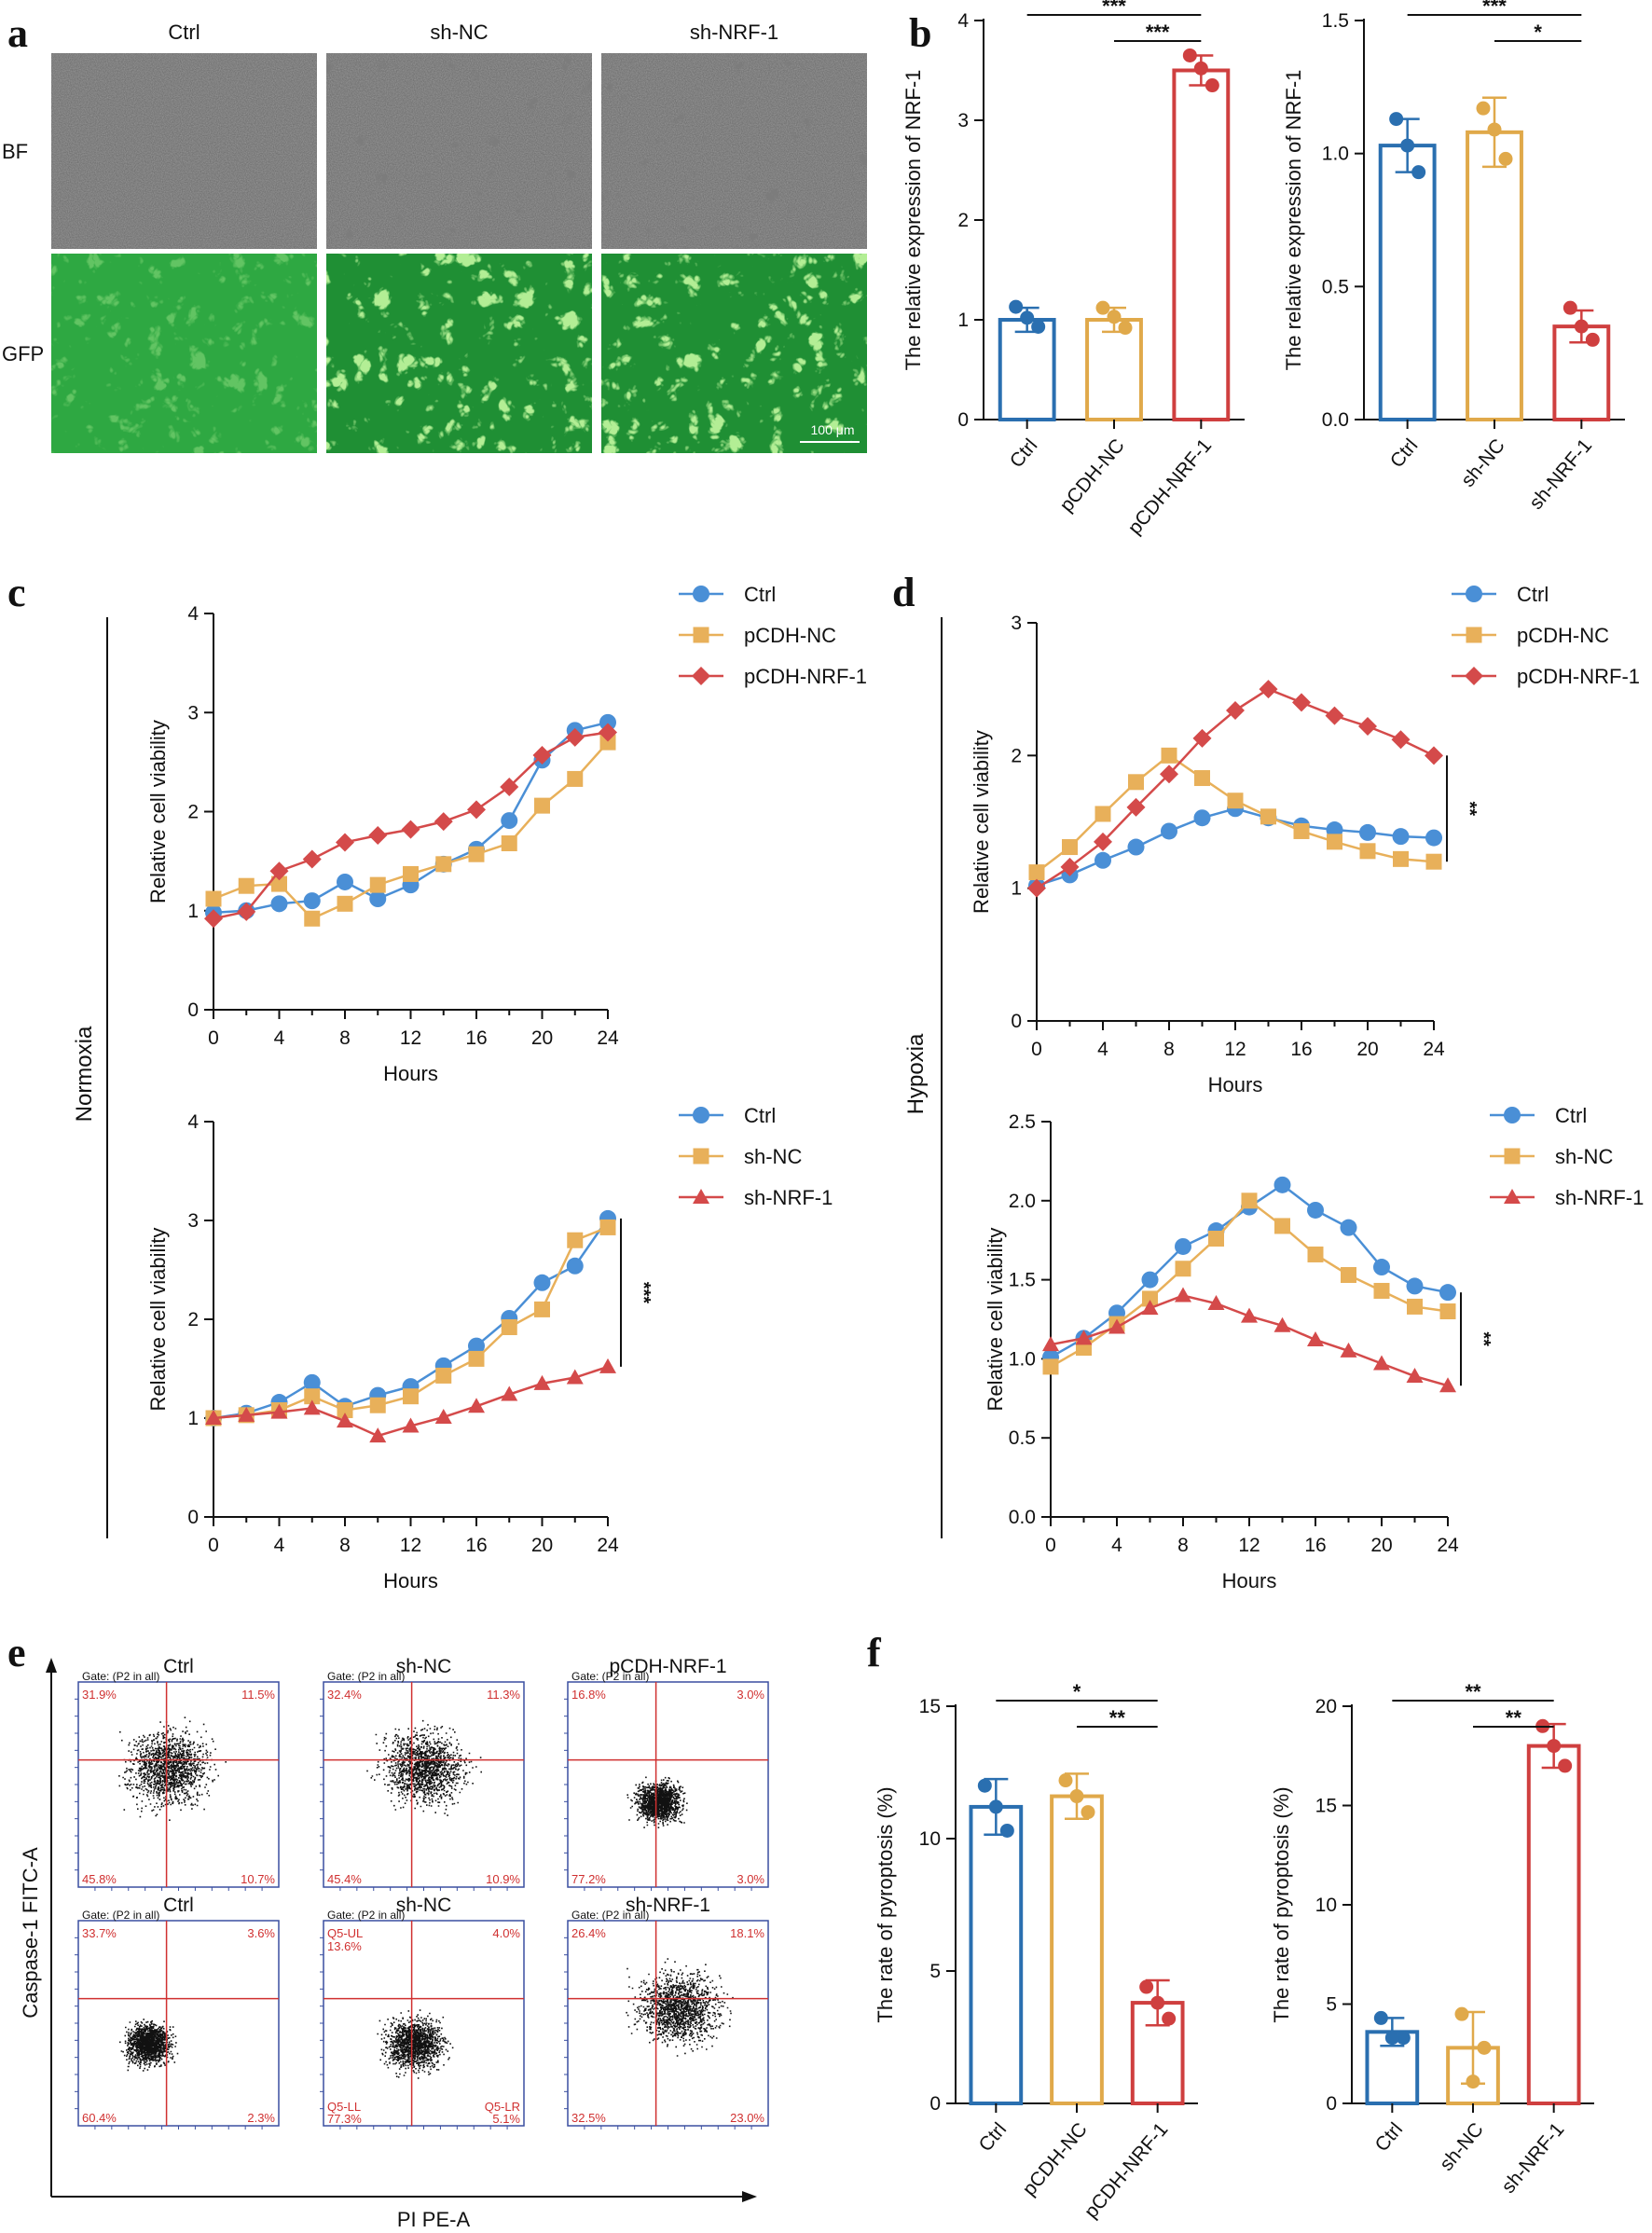 This screenshot has width=1652, height=2233. What do you see at coordinates (805, 677) in the screenshot?
I see `legend-label: pCDH-NRF-1` at bounding box center [805, 677].